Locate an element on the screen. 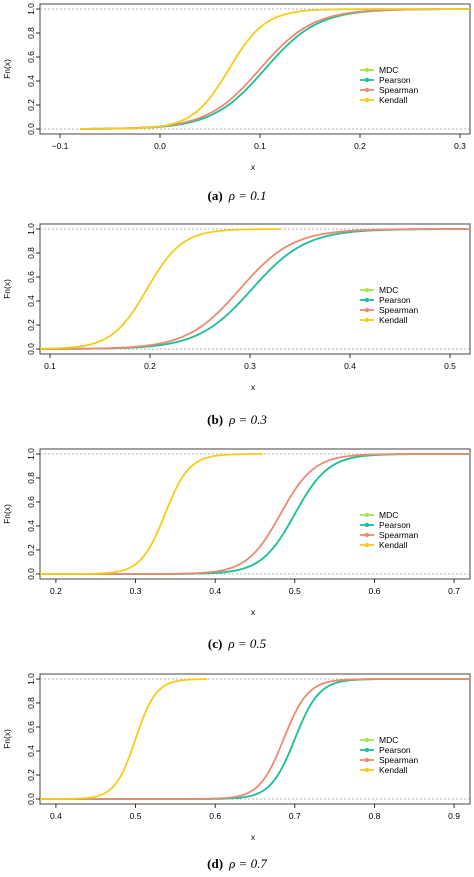  caption-d-rho: ρ = 0.7 is located at coordinates (248, 863).